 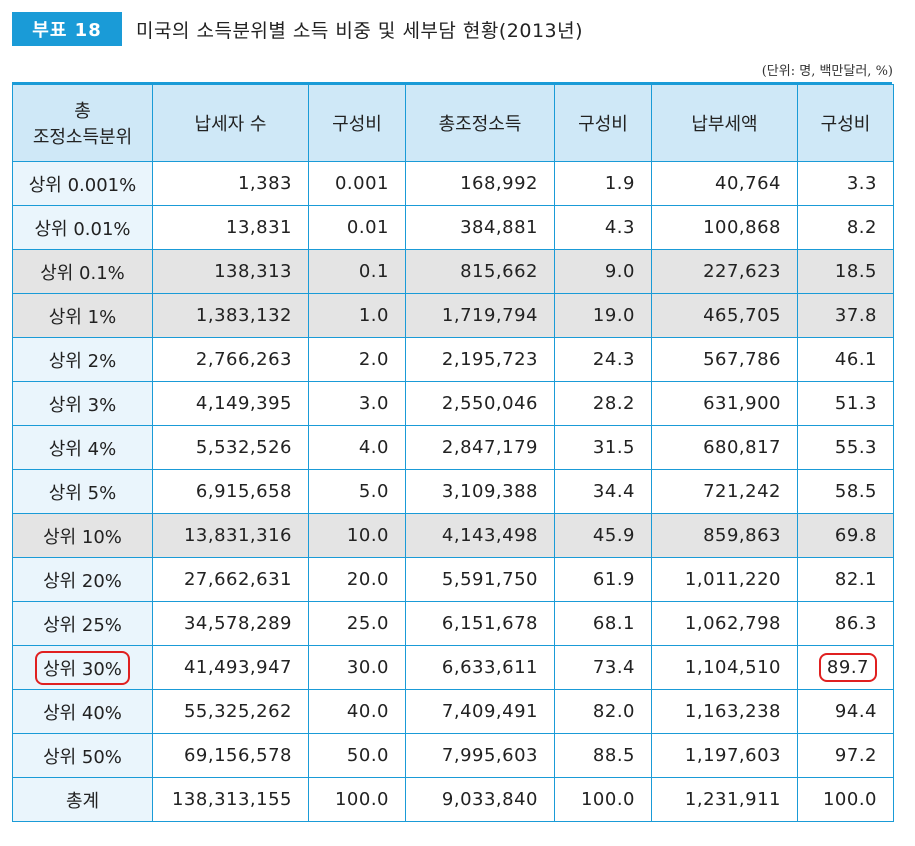 What do you see at coordinates (82, 185) in the screenshot?
I see `category-cell-value: 상위 0.001%` at bounding box center [82, 185].